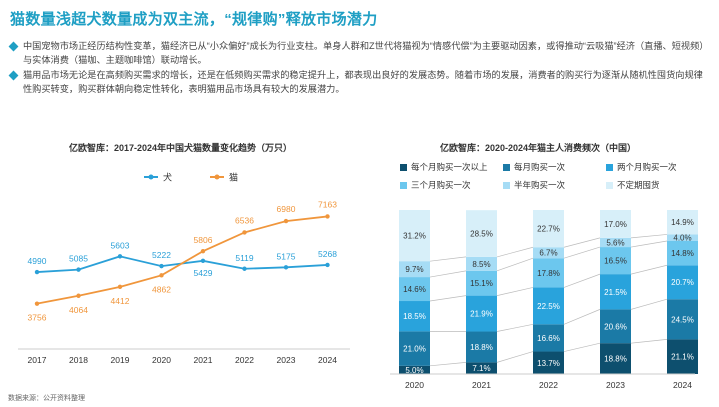 Image resolution: width=719 pixels, height=407 pixels. I want to click on bar-value-label: 24.5%, so click(682, 319).